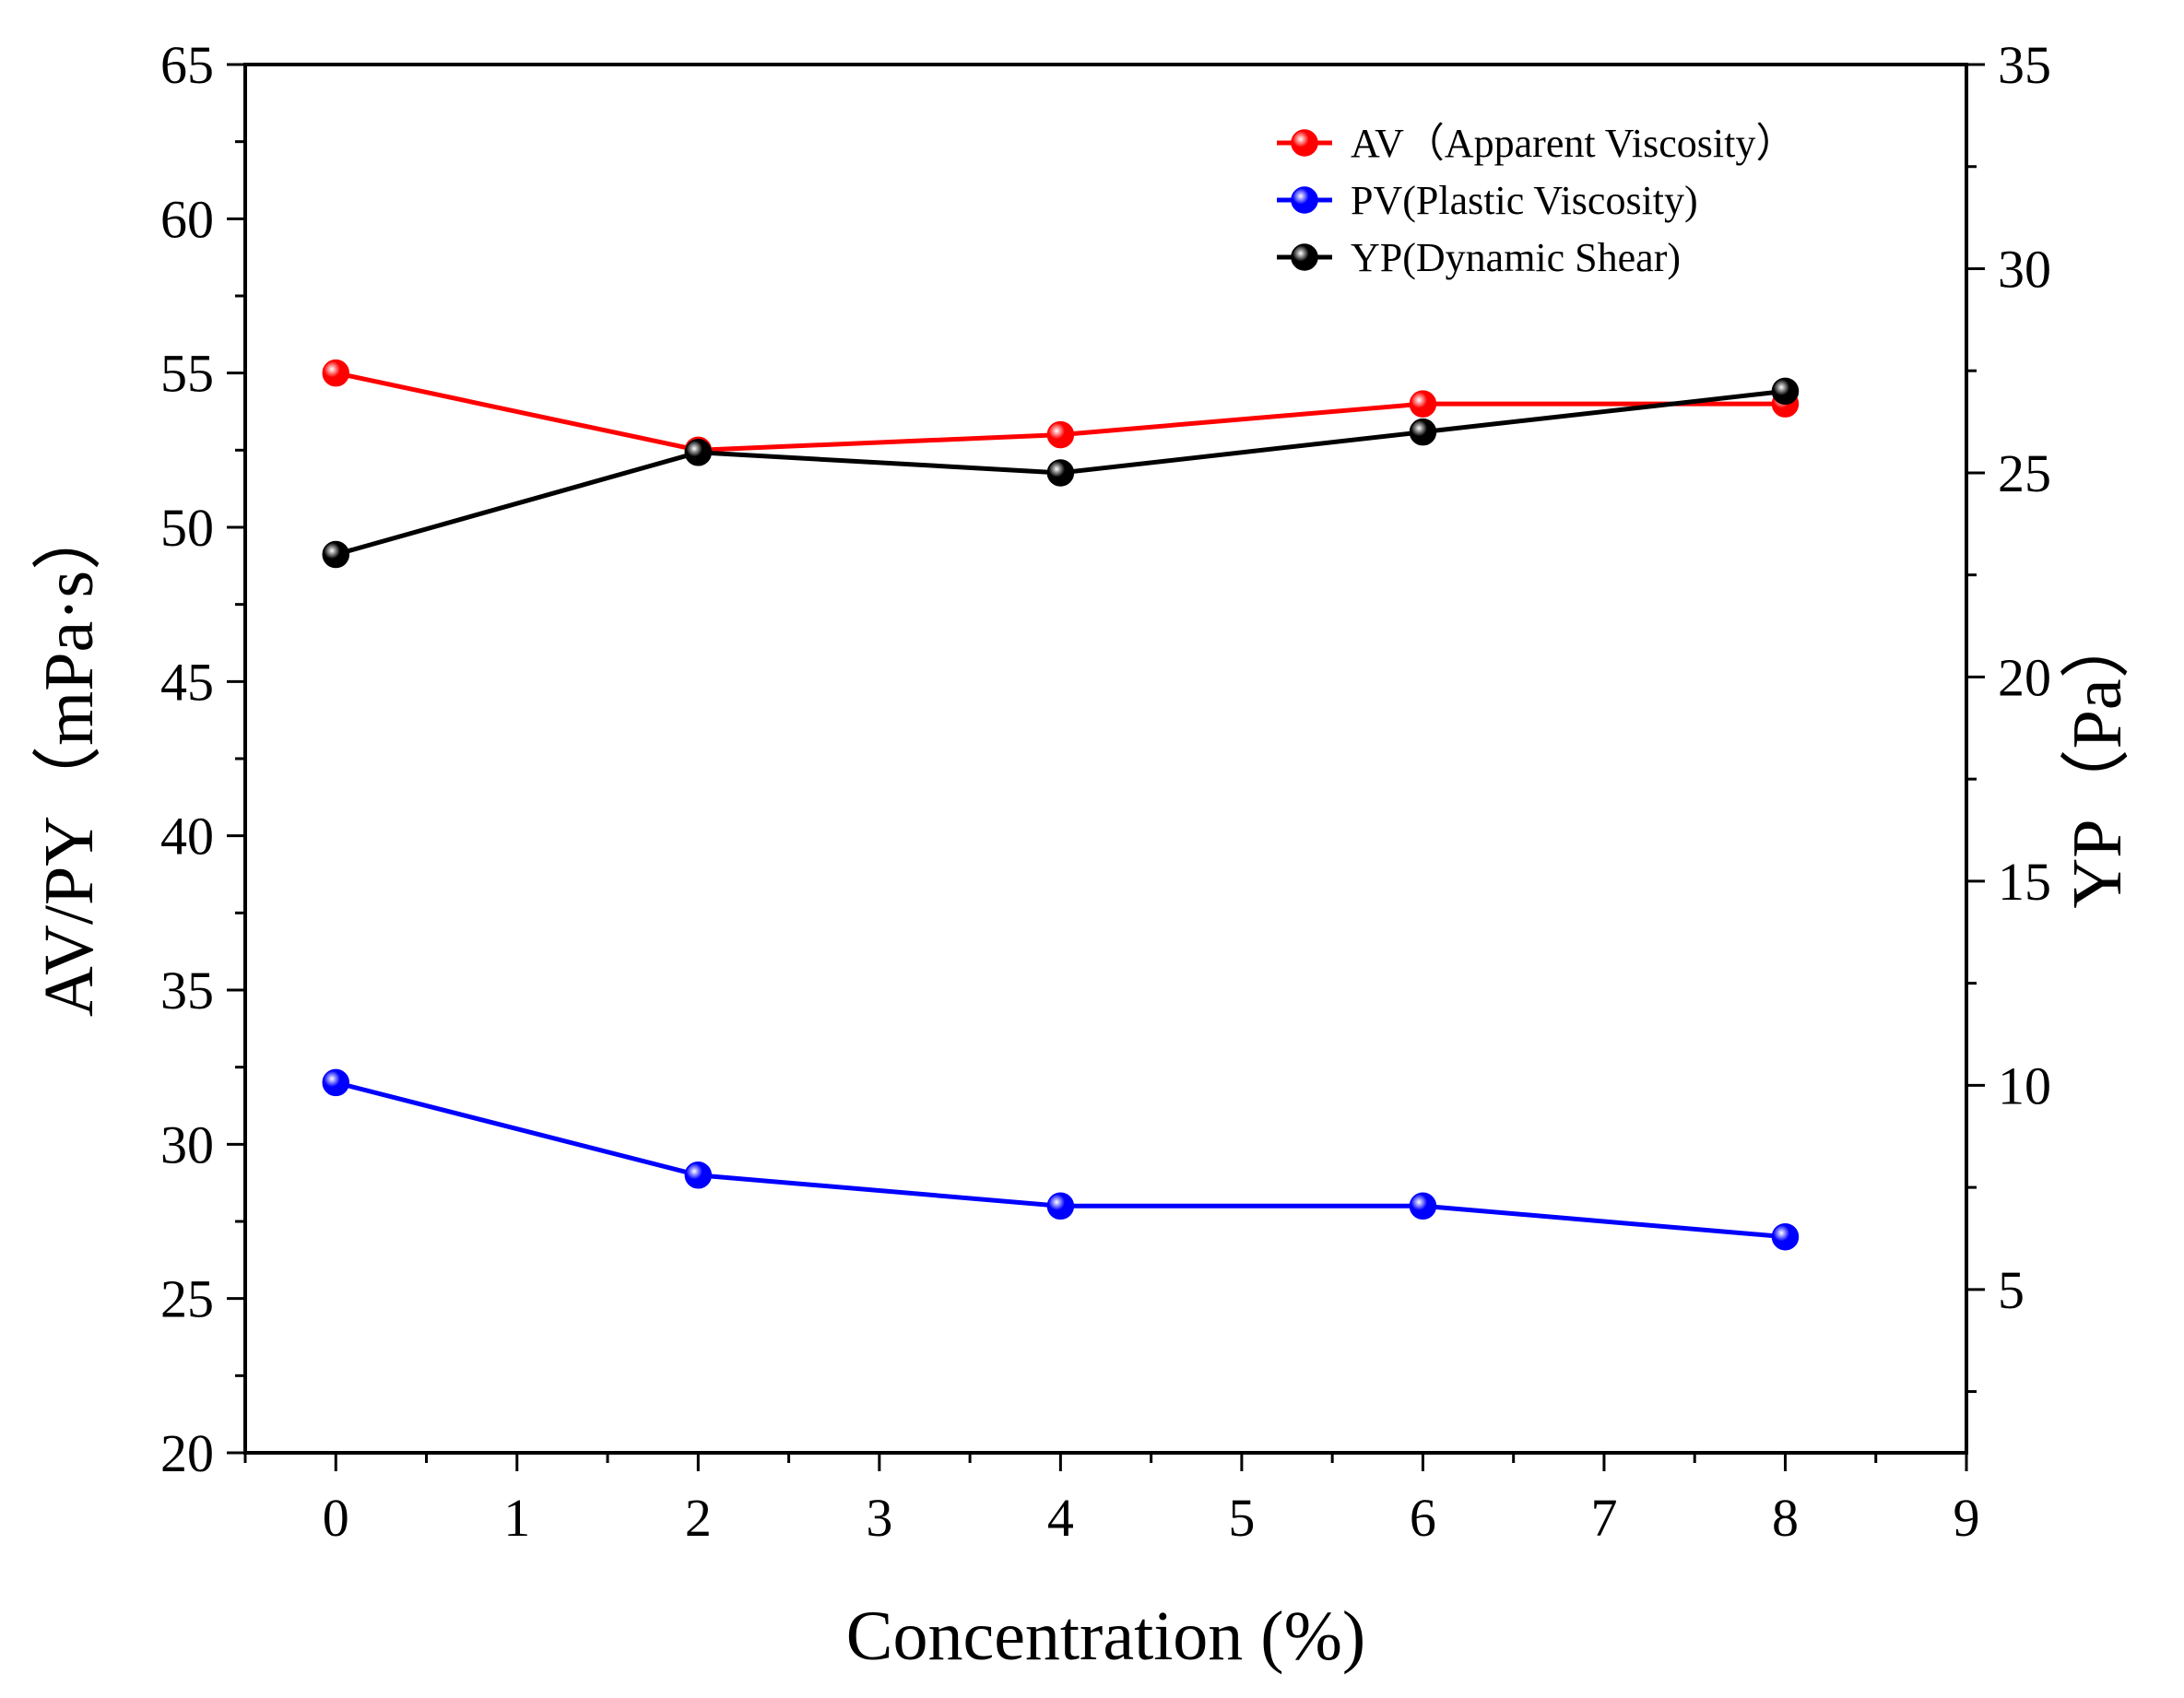  What do you see at coordinates (1060, 1518) in the screenshot?
I see `x-tick-label: 4` at bounding box center [1060, 1518].